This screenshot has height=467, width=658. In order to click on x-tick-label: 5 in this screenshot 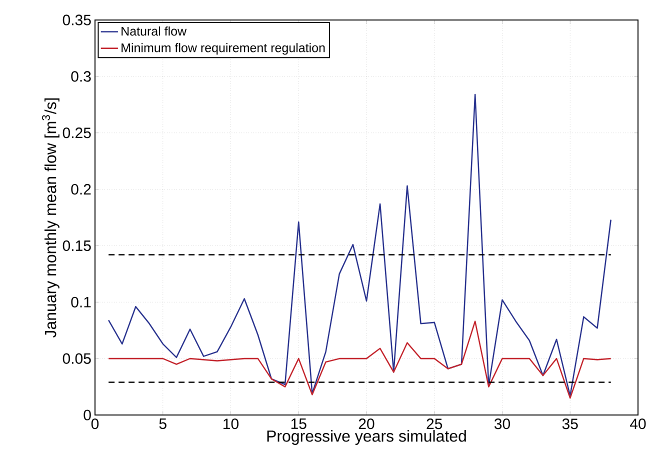, I will do `click(162, 423)`.